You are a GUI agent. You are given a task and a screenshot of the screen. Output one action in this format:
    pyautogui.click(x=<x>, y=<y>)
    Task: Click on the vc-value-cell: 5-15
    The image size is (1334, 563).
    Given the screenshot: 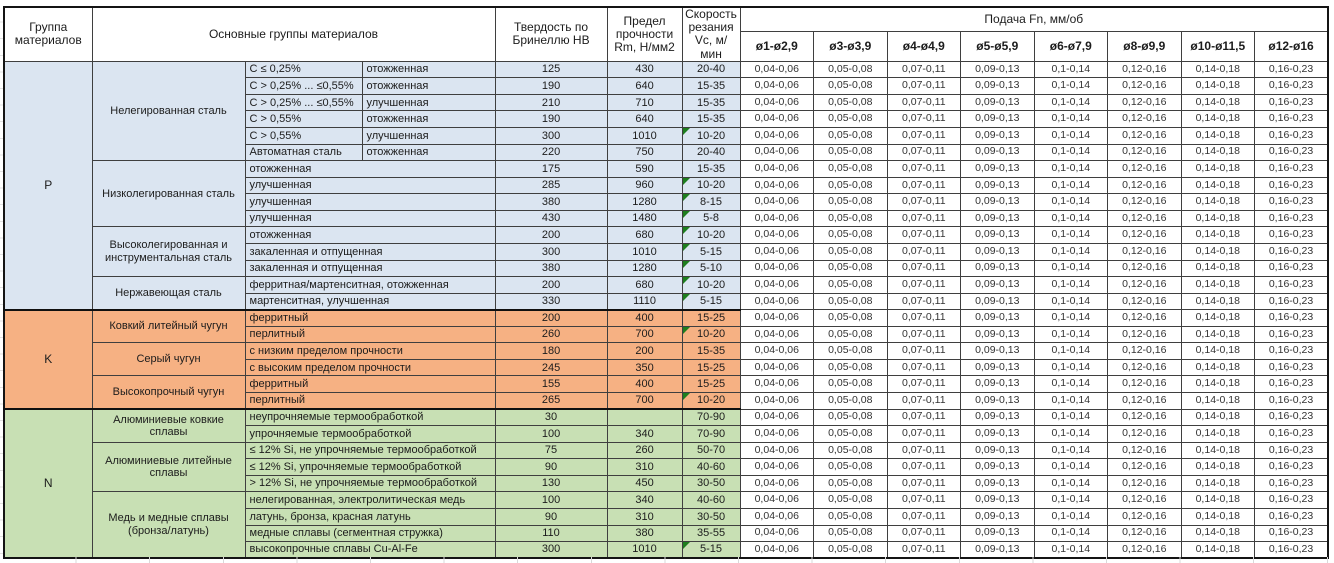 What is the action you would take?
    pyautogui.click(x=711, y=301)
    